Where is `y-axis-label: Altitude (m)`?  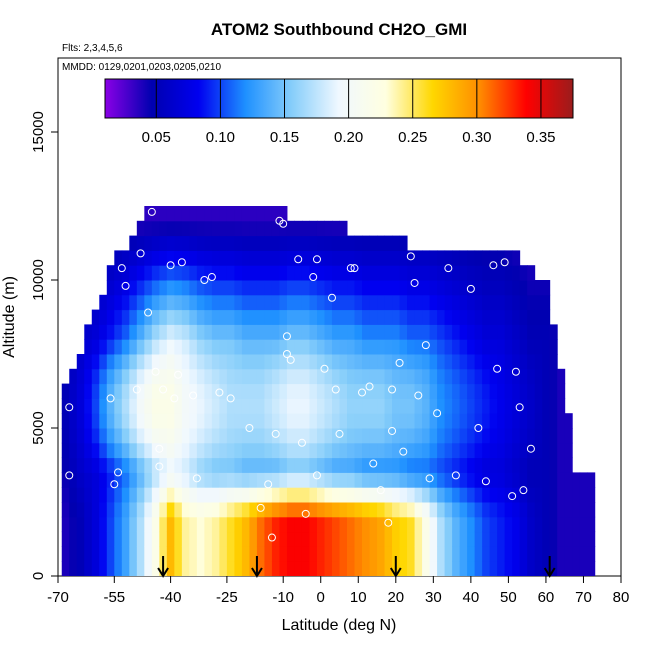 y-axis-label: Altitude (m) is located at coordinates (9, 317).